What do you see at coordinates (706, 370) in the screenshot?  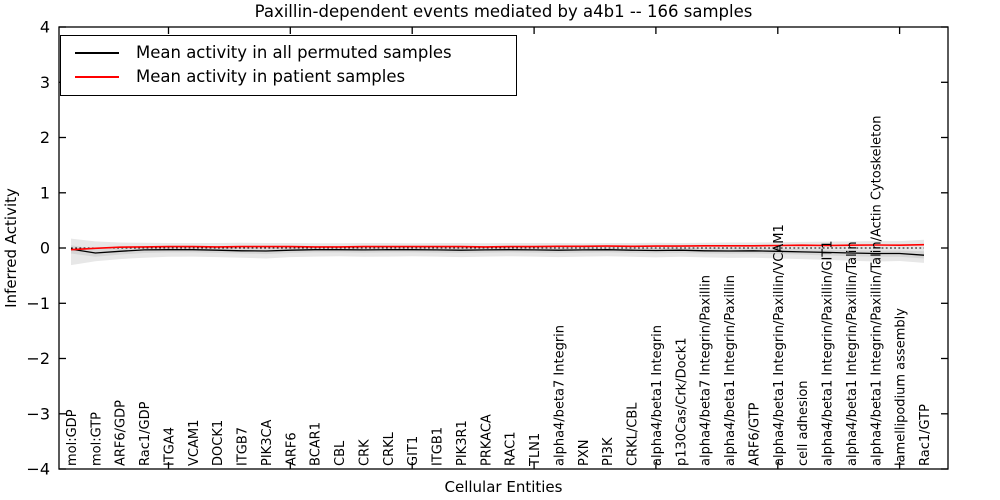 I see `x-tick-label: alpha4/beta7 Integrin/Paxillin` at bounding box center [706, 370].